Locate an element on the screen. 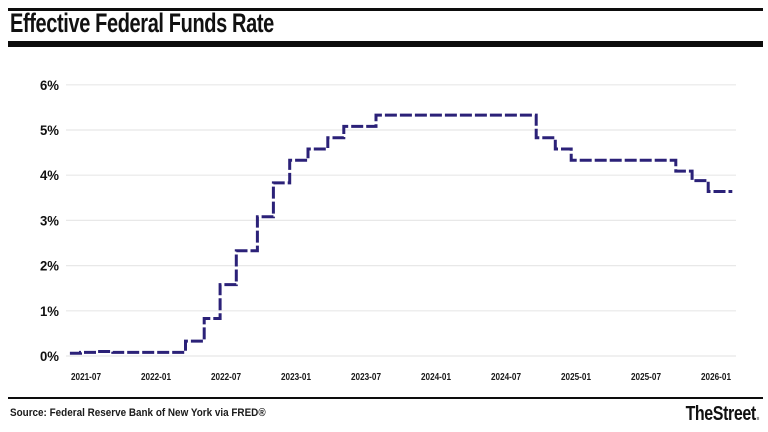 This screenshot has width=768, height=432. y-axis-tick-label: 0% is located at coordinates (49, 356).